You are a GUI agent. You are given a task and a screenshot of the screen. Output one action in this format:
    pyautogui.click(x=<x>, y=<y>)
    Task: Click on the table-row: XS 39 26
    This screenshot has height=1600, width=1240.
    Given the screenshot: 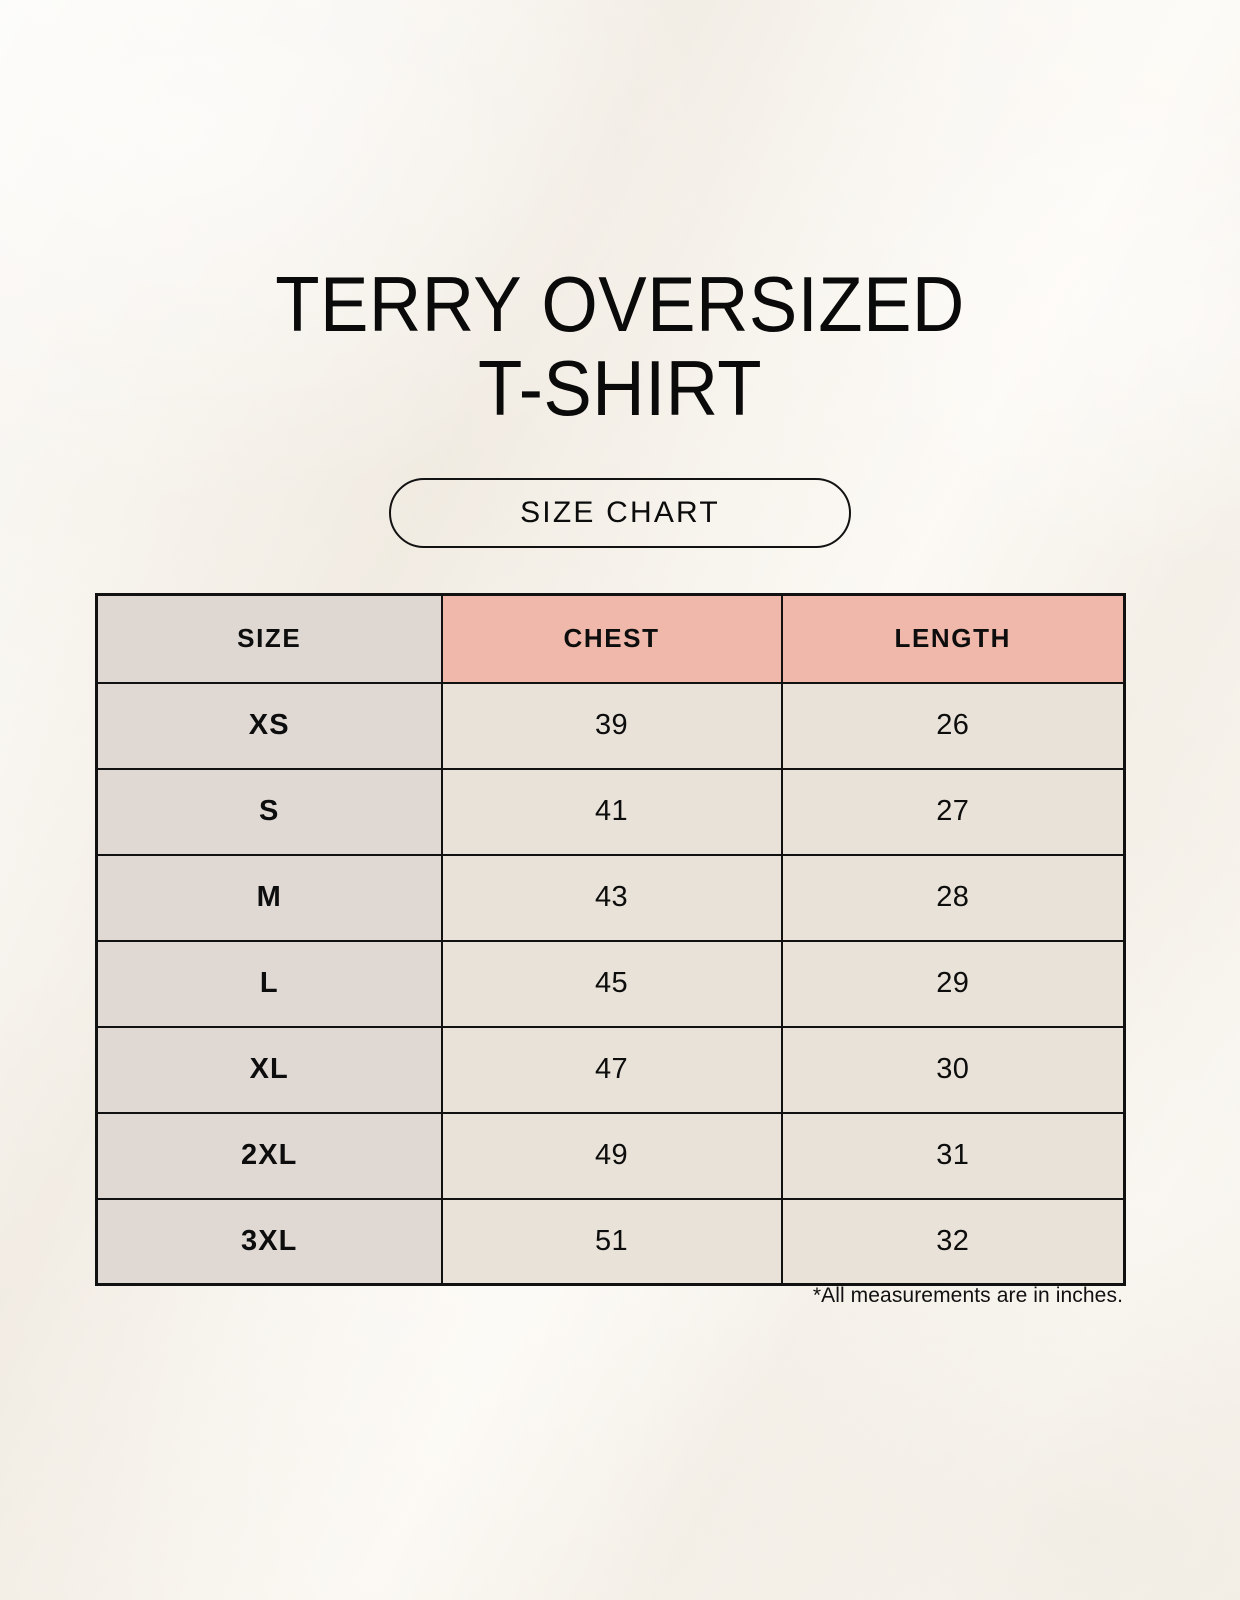 What is the action you would take?
    pyautogui.click(x=610, y=725)
    